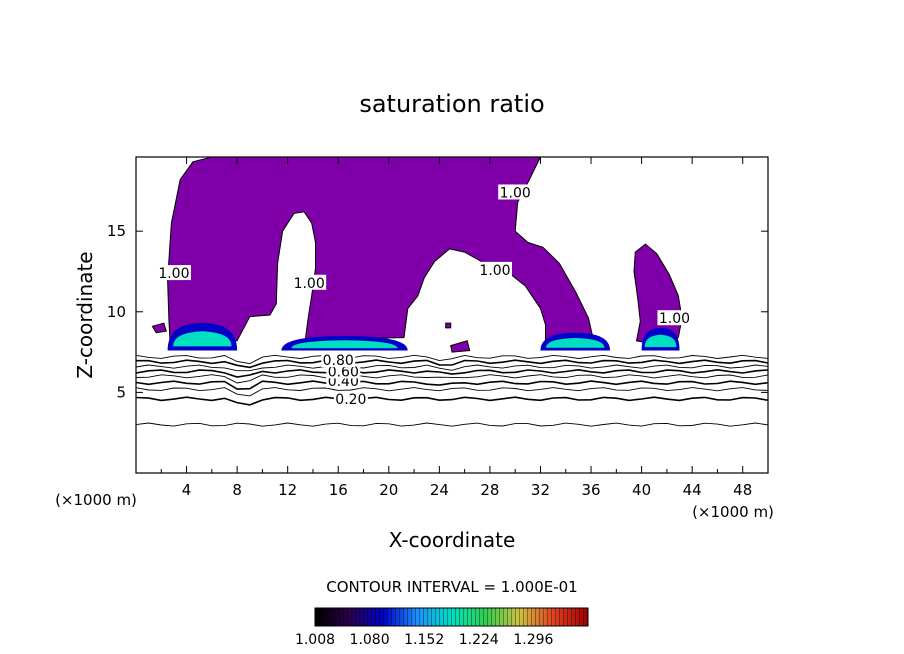 The image size is (904, 654). Describe the element at coordinates (641, 490) in the screenshot. I see `x-tick-label: 40` at that location.